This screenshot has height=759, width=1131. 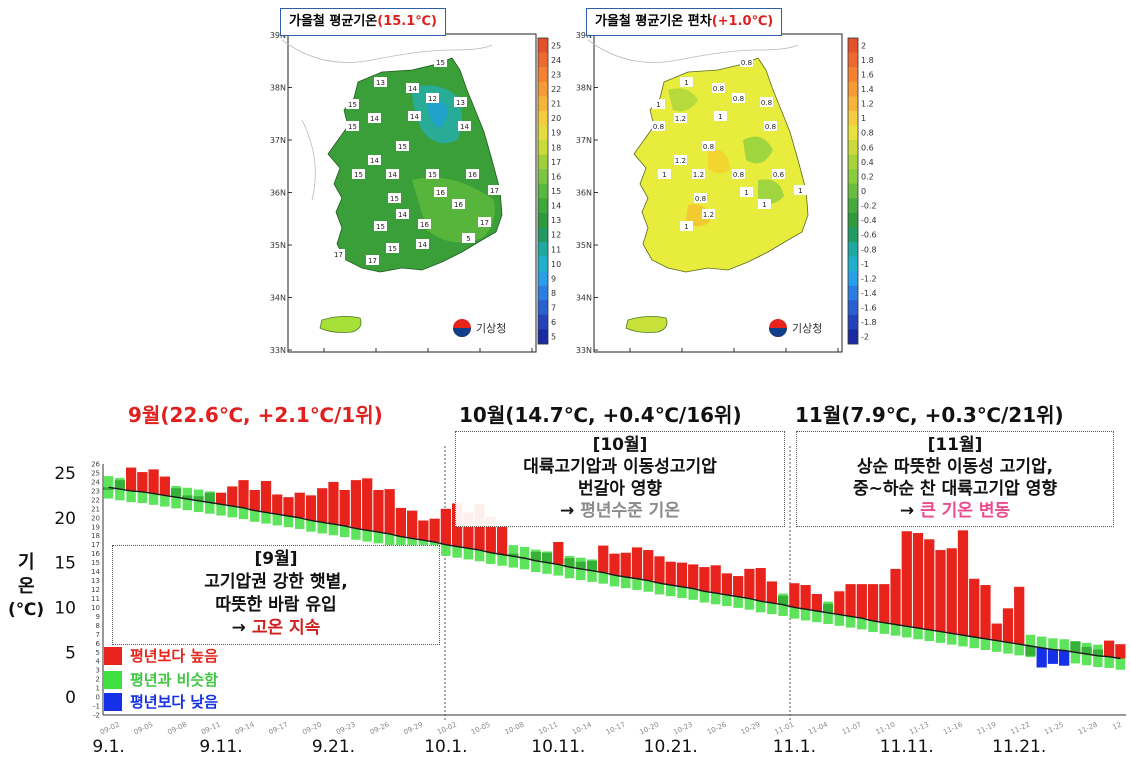 I want to click on y-minor-tick-label: -2, so click(x=96, y=716).